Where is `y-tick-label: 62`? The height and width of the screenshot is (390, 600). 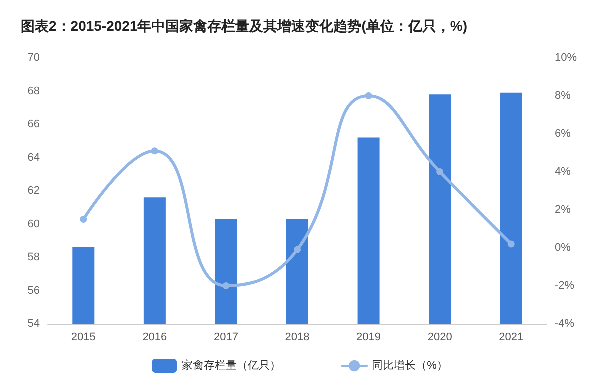 y-tick-label: 62 is located at coordinates (34, 191).